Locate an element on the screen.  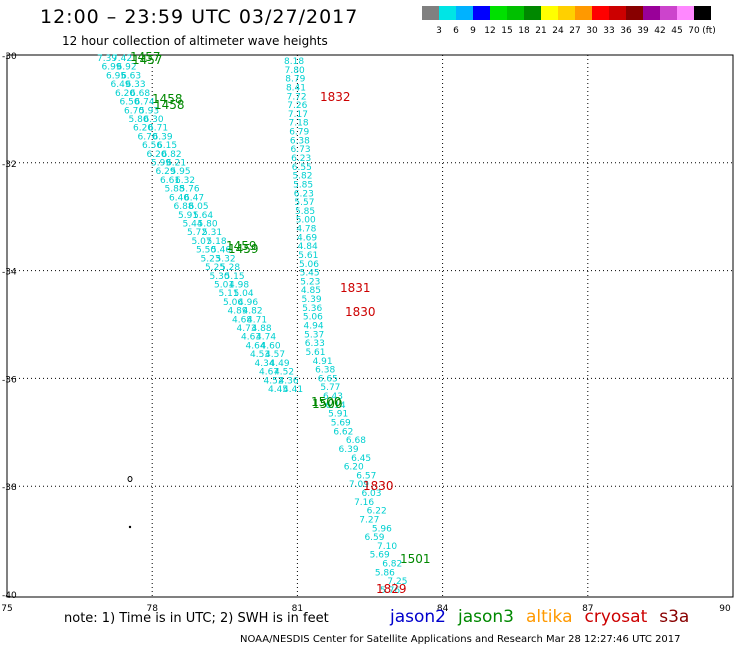
wave-height-value: 5.06 is located at coordinates (233, 303).